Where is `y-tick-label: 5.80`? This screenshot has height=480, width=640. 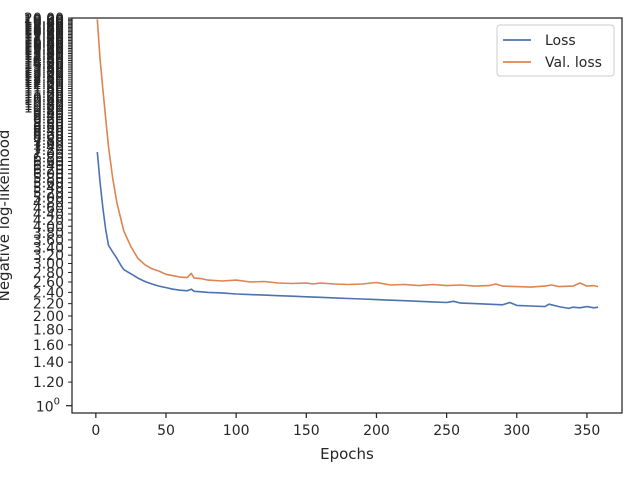 y-tick-label: 5.80 is located at coordinates (48, 179).